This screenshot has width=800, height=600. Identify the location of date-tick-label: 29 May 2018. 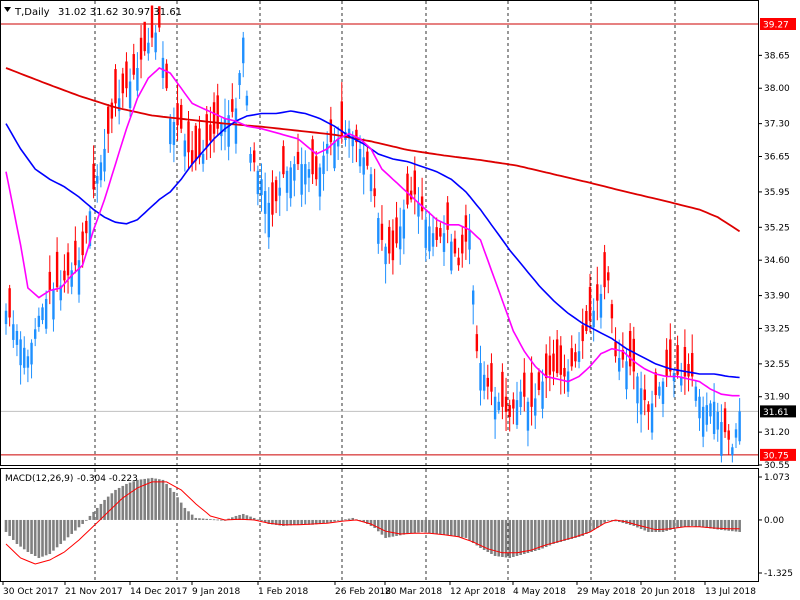
(606, 592).